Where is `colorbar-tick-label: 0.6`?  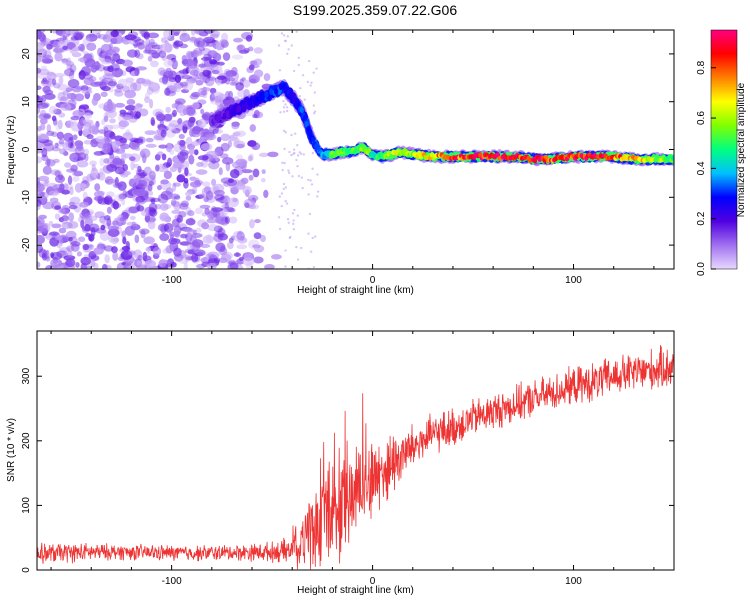 colorbar-tick-label: 0.6 is located at coordinates (701, 118).